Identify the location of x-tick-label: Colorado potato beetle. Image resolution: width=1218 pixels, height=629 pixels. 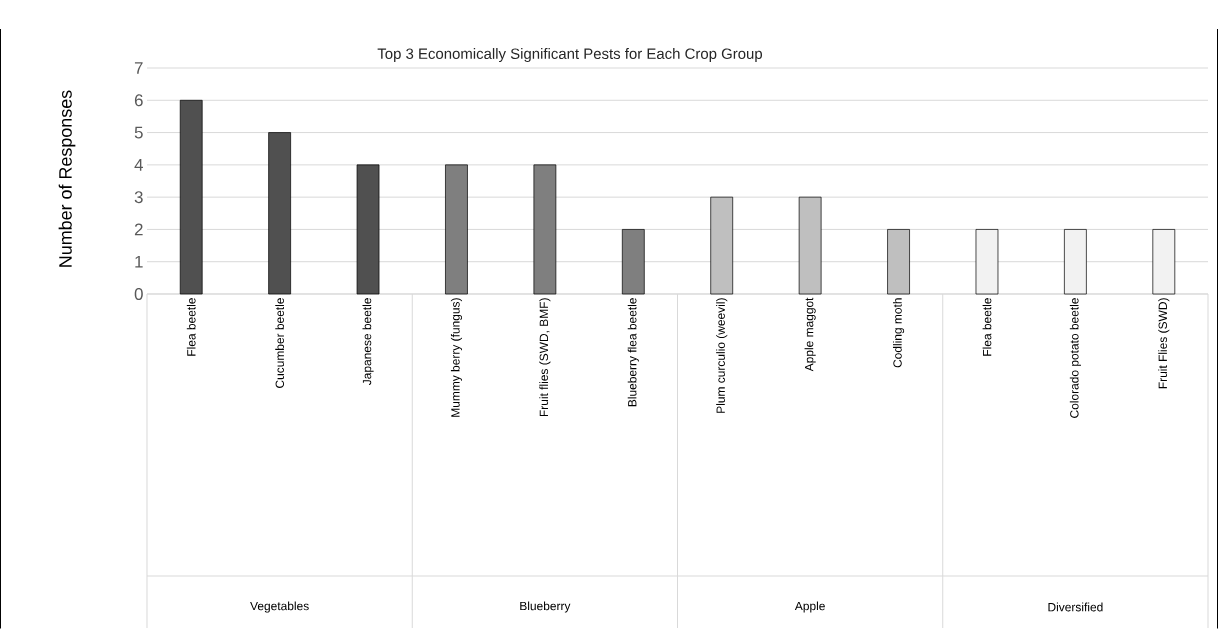
(1075, 358).